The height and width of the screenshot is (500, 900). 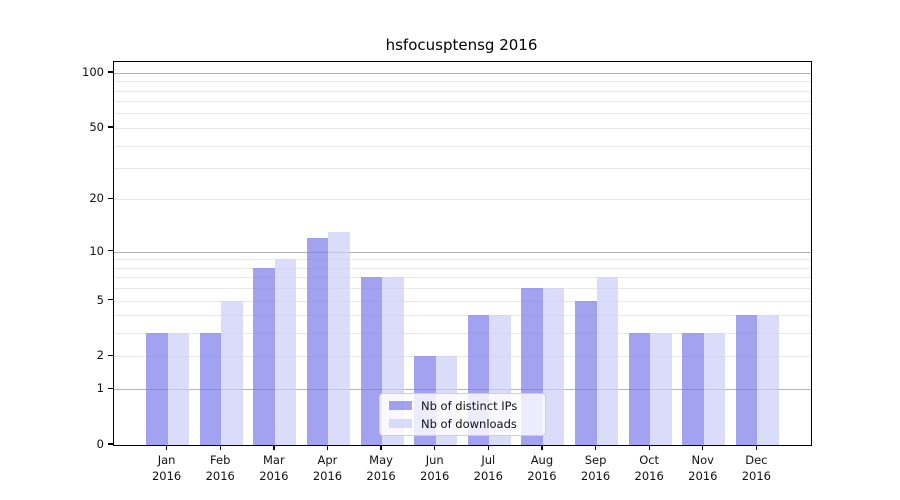 I want to click on y-tick-label: 0, so click(x=100, y=444).